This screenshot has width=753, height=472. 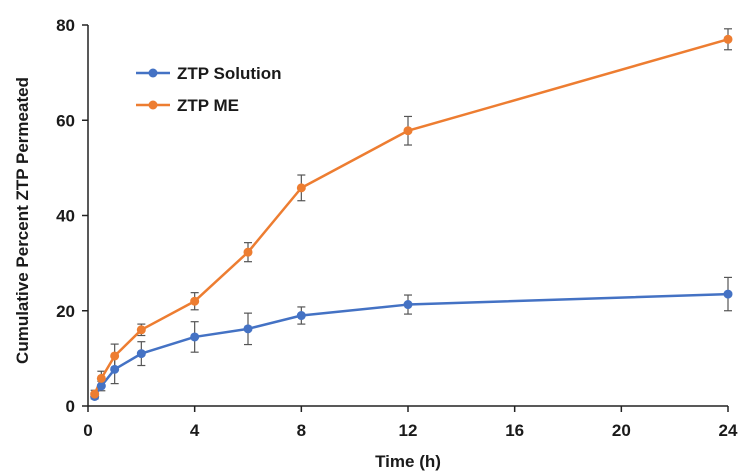 I want to click on x-tick-label: 16, so click(x=514, y=430).